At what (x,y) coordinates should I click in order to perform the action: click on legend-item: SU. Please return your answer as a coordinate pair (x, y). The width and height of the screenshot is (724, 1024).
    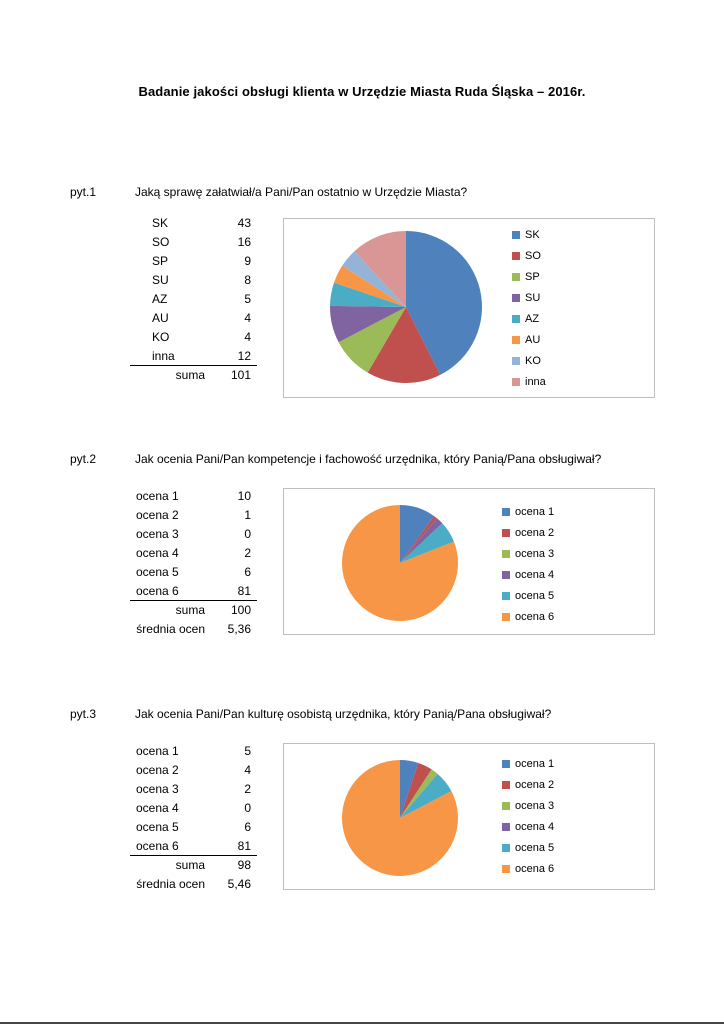
    Looking at the image, I should click on (529, 297).